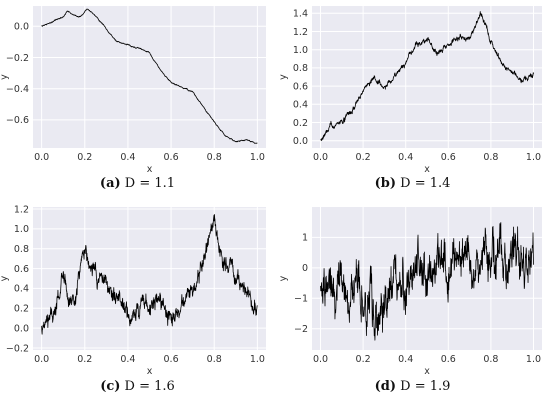 This screenshot has width=550, height=401. I want to click on y-tick-label-a: −0.6, so click(17, 120).